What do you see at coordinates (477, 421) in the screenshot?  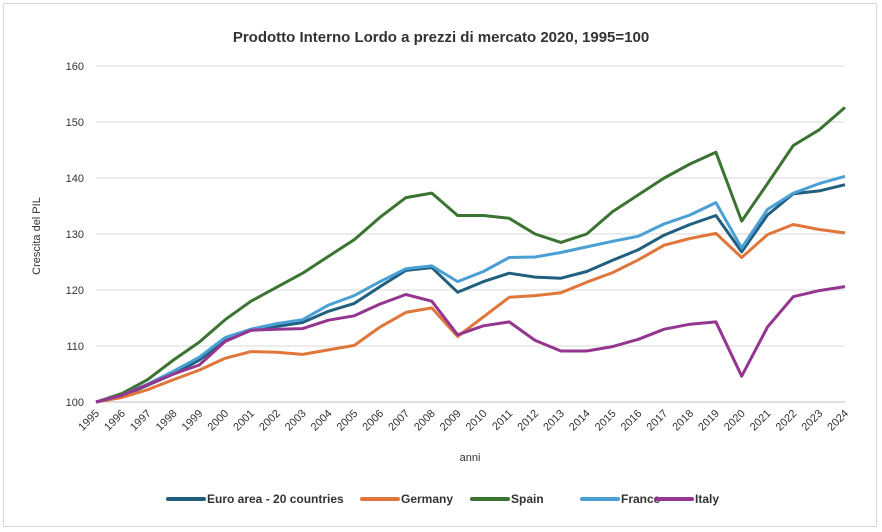 I see `x-tick-label: 2010` at bounding box center [477, 421].